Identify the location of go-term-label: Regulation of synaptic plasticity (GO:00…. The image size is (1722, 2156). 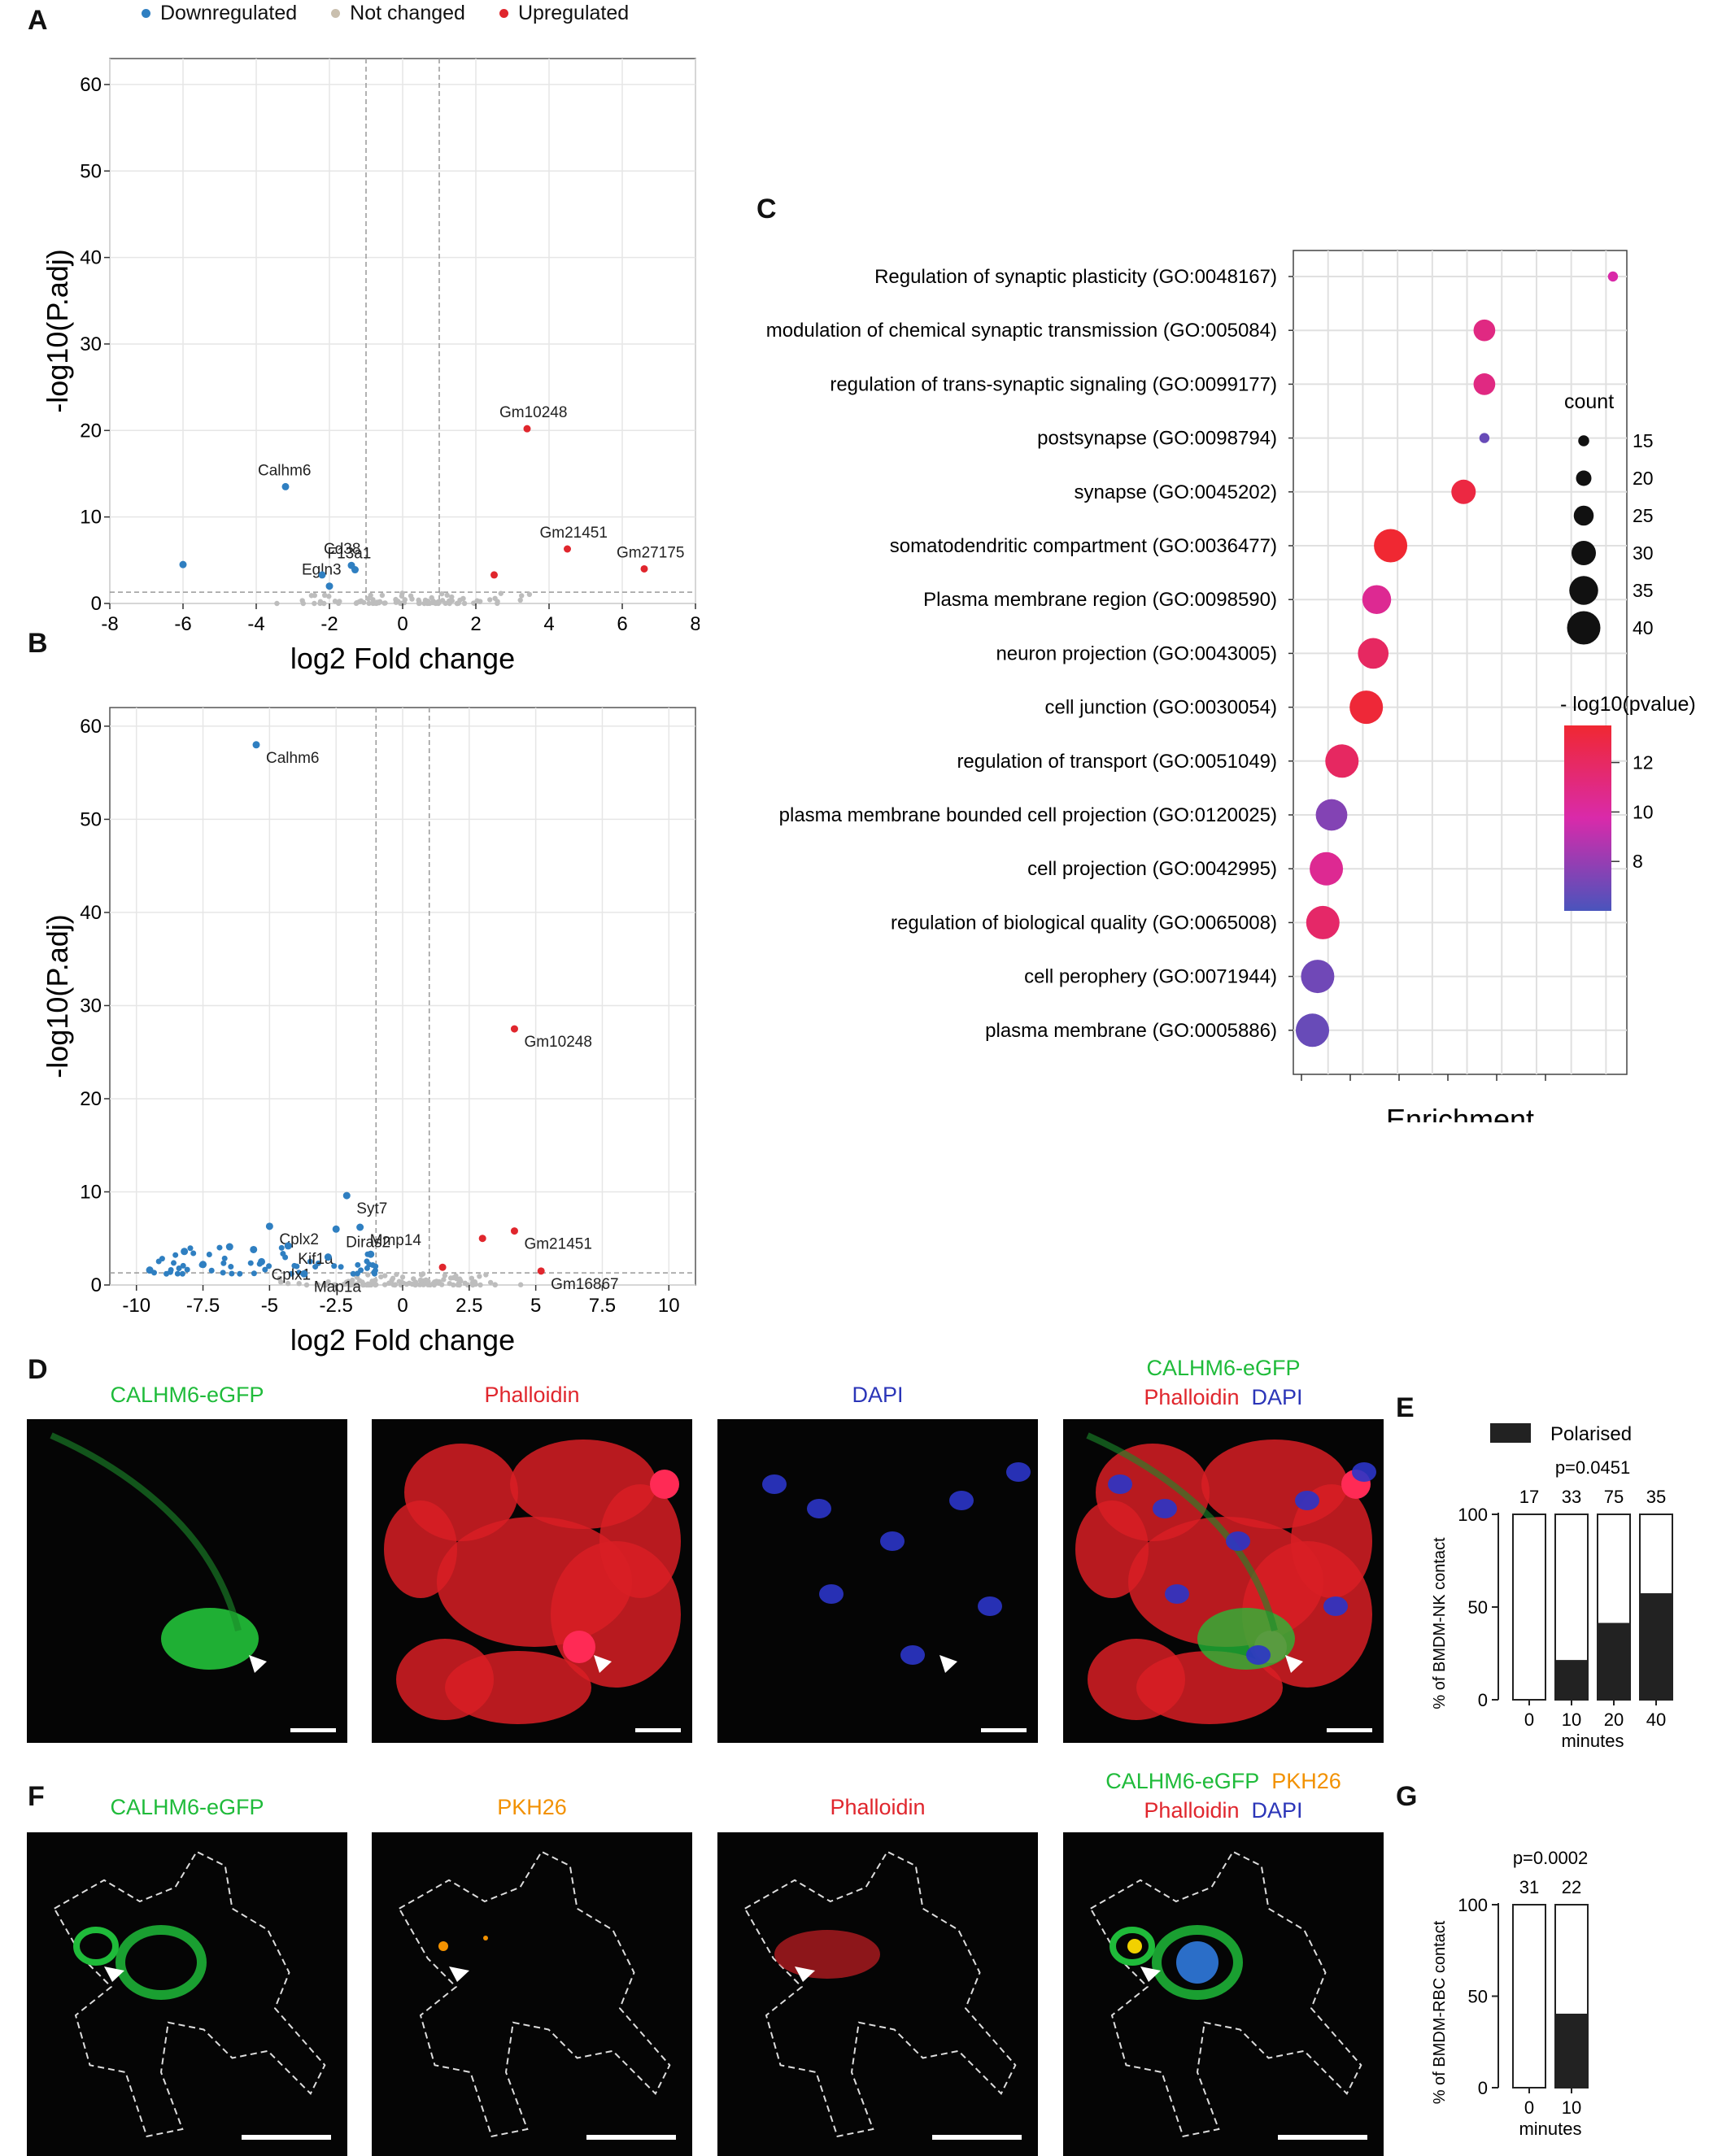
(1075, 277).